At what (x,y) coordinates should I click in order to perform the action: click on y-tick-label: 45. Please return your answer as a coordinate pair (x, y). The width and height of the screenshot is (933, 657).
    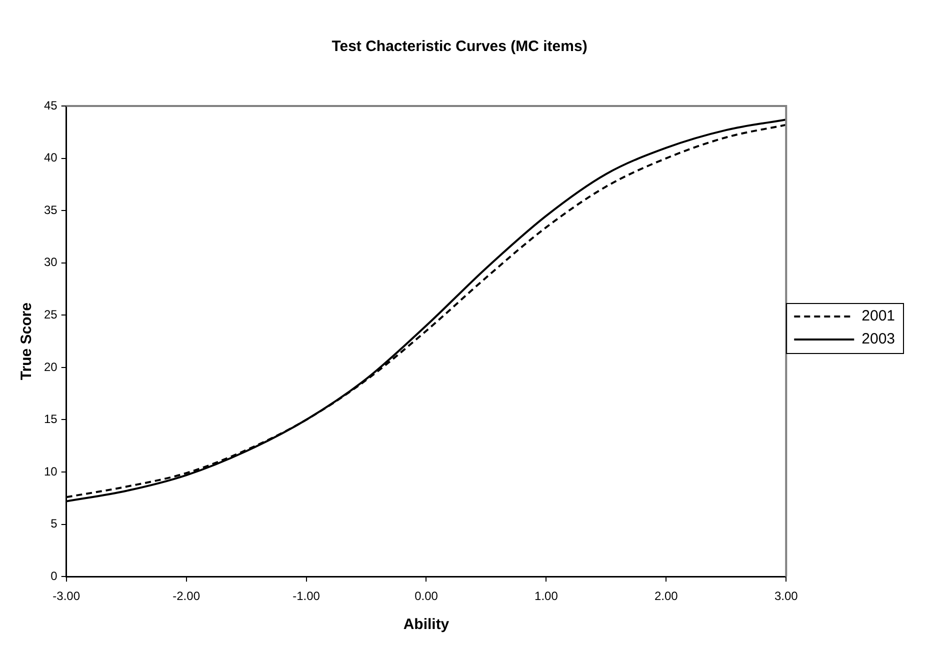
    Looking at the image, I should click on (51, 105).